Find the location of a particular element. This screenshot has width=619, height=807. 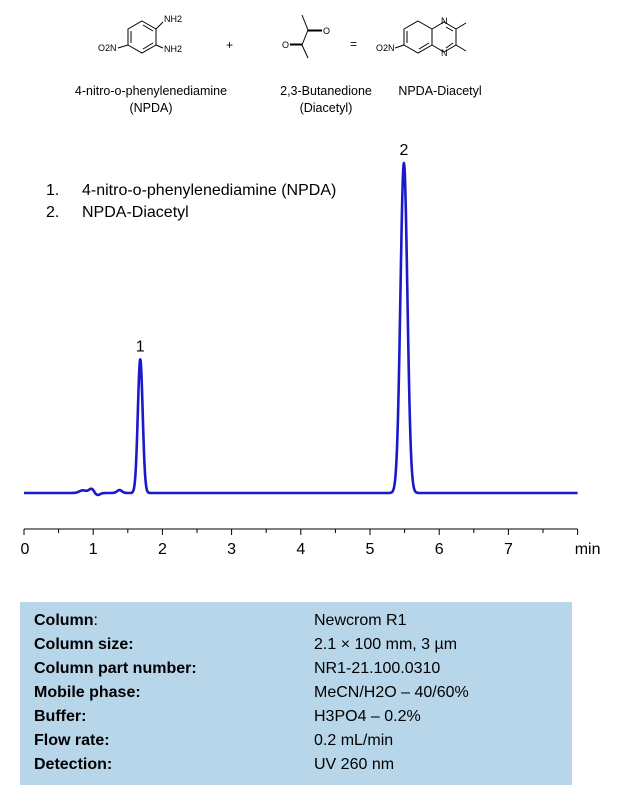

condition-key: Flow rate: is located at coordinates (72, 740).